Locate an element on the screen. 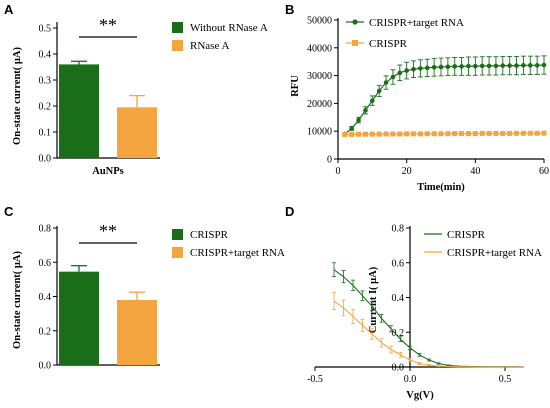 The height and width of the screenshot is (408, 550). chart-d-xtick-label-0: -0.5 is located at coordinates (315, 379).